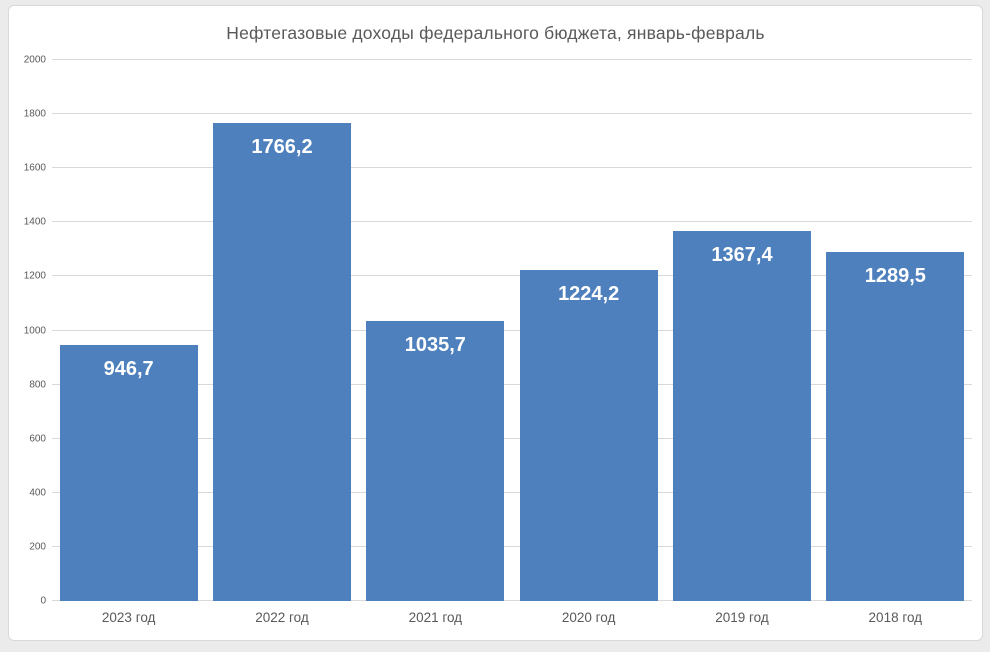 Image resolution: width=990 pixels, height=652 pixels. What do you see at coordinates (34, 168) in the screenshot?
I see `y-axis-tick-label: 1600` at bounding box center [34, 168].